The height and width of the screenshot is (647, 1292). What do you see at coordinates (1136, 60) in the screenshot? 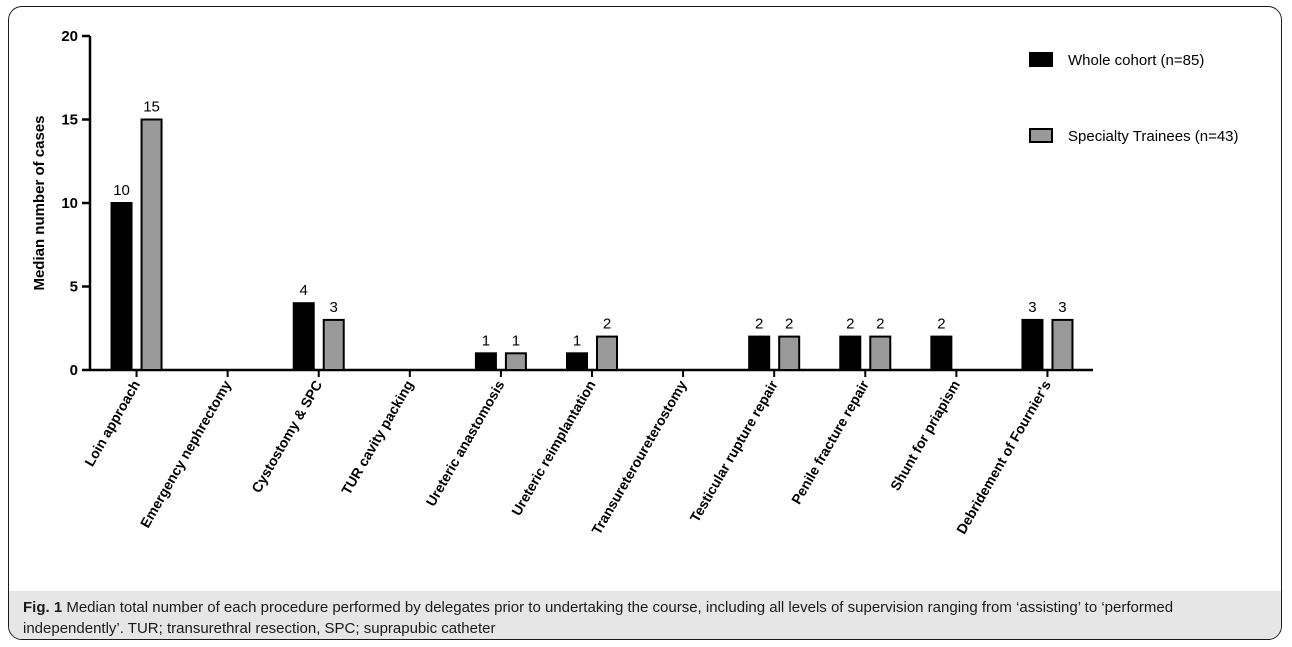
I see `legend-label: Whole cohort (n=85)` at bounding box center [1136, 60].